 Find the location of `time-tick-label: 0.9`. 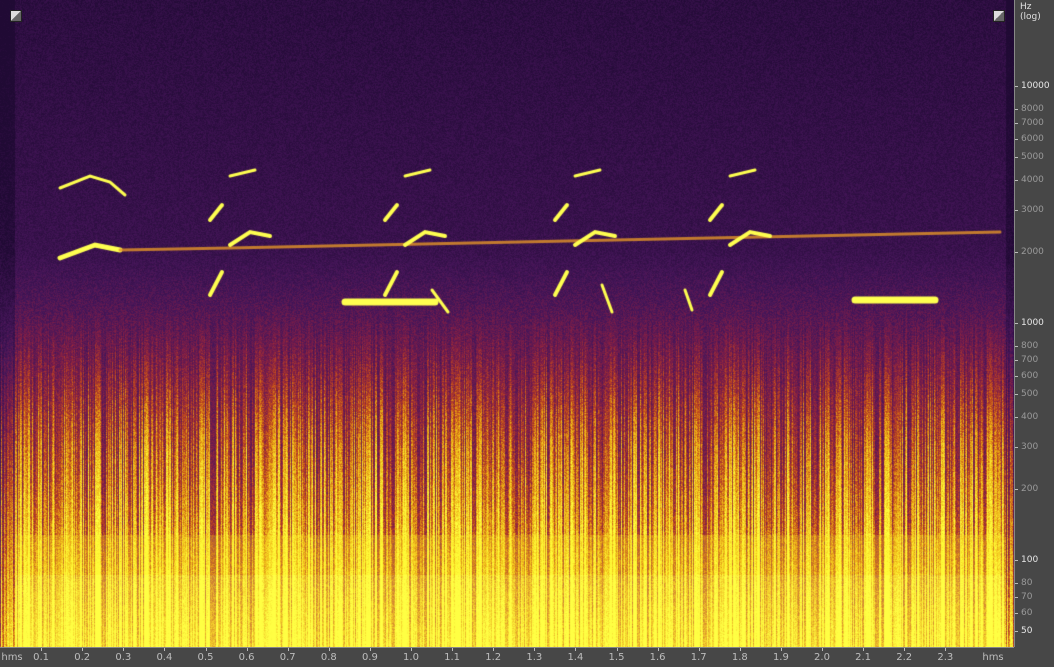

time-tick-label: 0.9 is located at coordinates (369, 657).